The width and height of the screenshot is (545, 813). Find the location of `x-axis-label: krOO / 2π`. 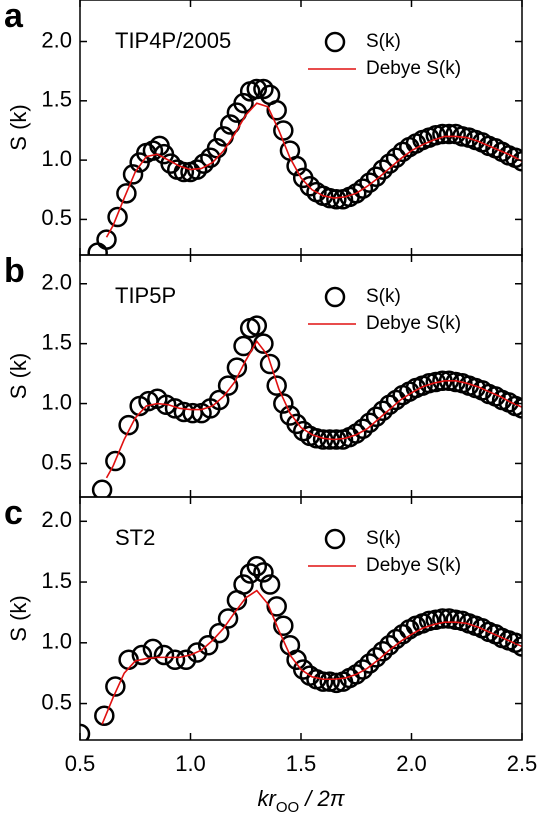

x-axis-label: krOO / 2π is located at coordinates (302, 799).